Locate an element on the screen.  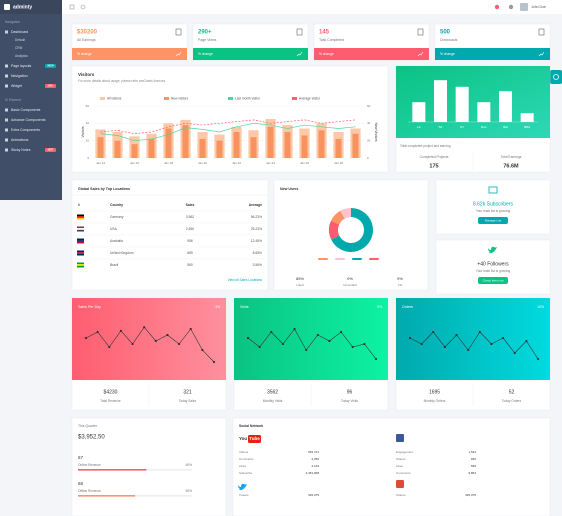
card-title: Orders is located at coordinates (407, 307).